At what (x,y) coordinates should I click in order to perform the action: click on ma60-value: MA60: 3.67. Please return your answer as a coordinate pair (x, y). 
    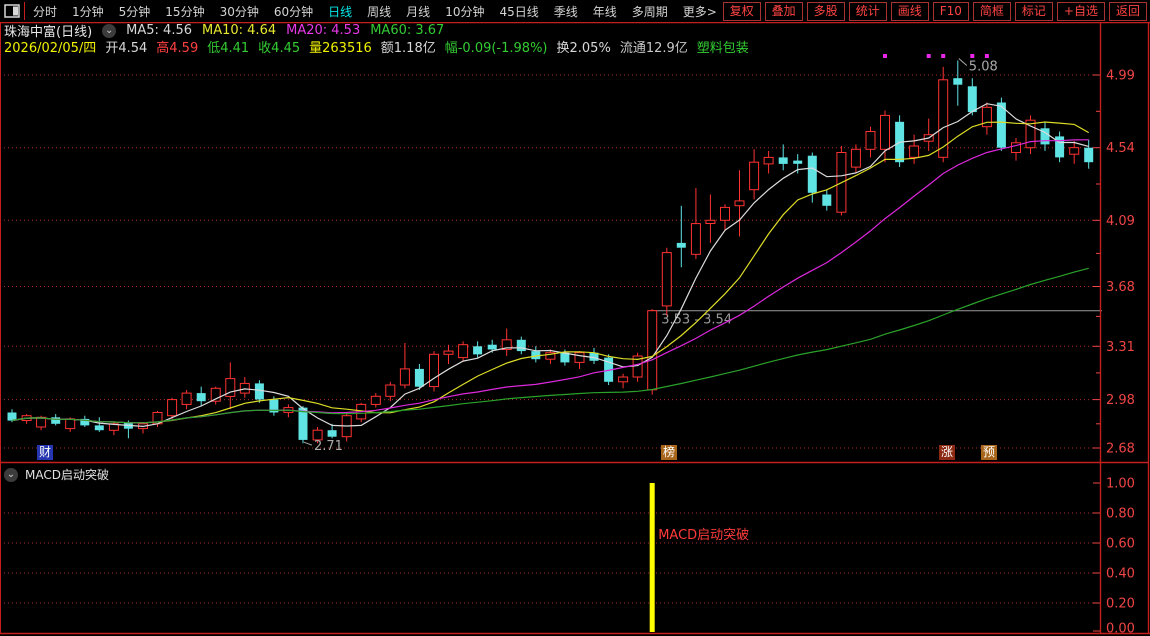
    Looking at the image, I should click on (407, 30).